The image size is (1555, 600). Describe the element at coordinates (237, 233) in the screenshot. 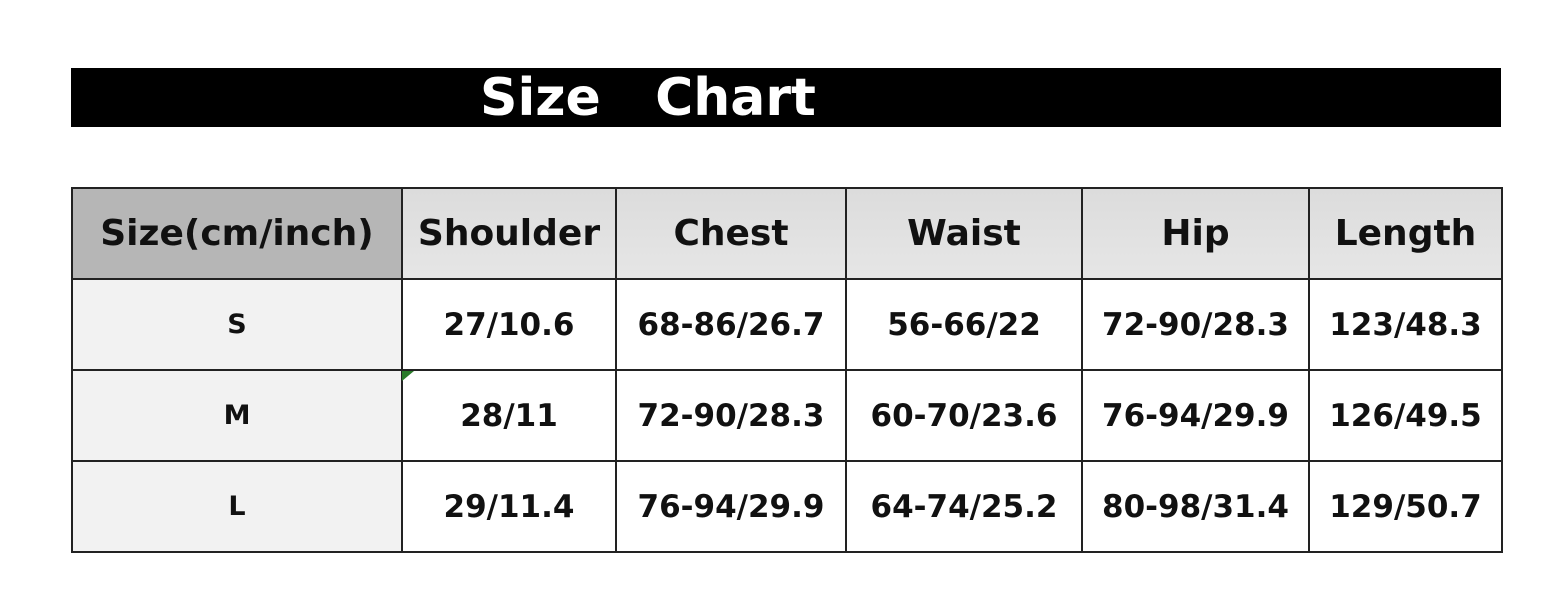

I see `column-header: Size(cm/inch)` at that location.